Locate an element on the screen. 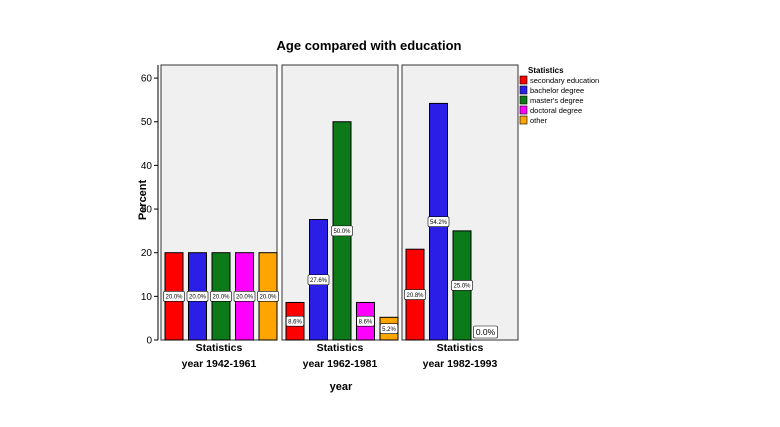  legend-title: Statistics is located at coordinates (546, 70).